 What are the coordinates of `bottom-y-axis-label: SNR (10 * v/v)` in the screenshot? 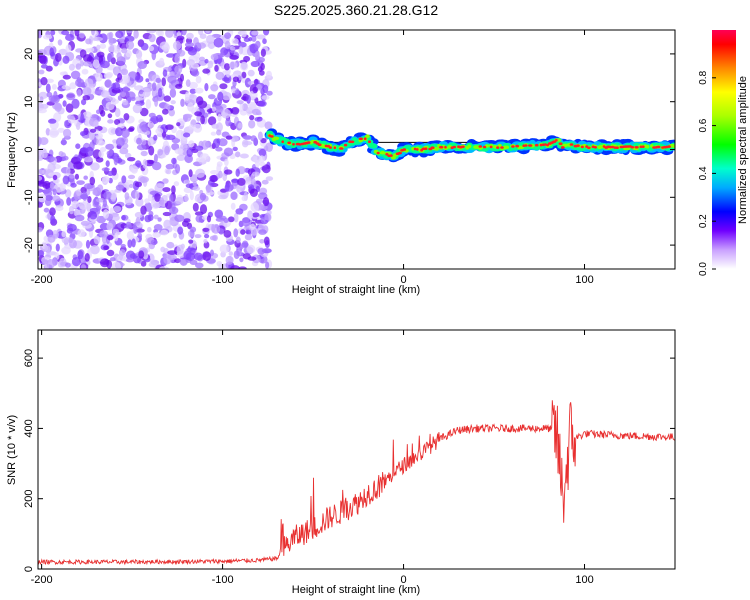 It's located at (12, 450).